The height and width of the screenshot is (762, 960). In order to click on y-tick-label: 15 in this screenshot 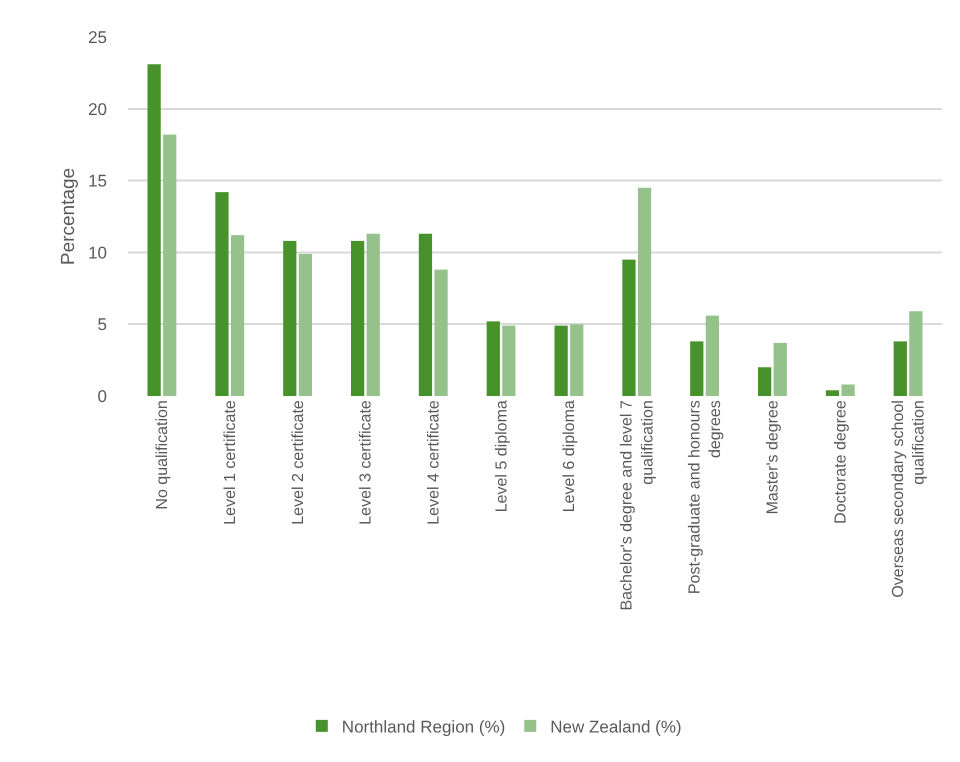, I will do `click(97, 181)`.